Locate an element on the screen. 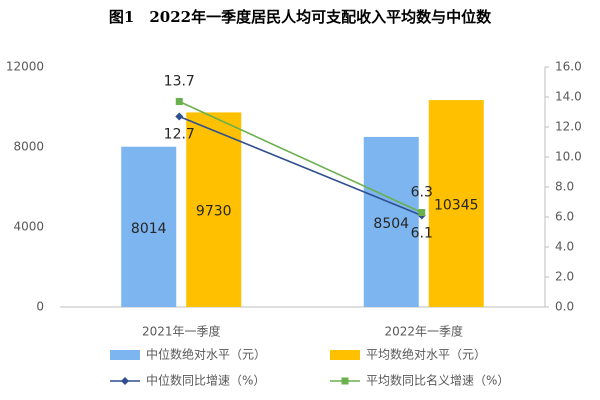 The height and width of the screenshot is (400, 600). y-tick-label: 8000 is located at coordinates (28, 147).